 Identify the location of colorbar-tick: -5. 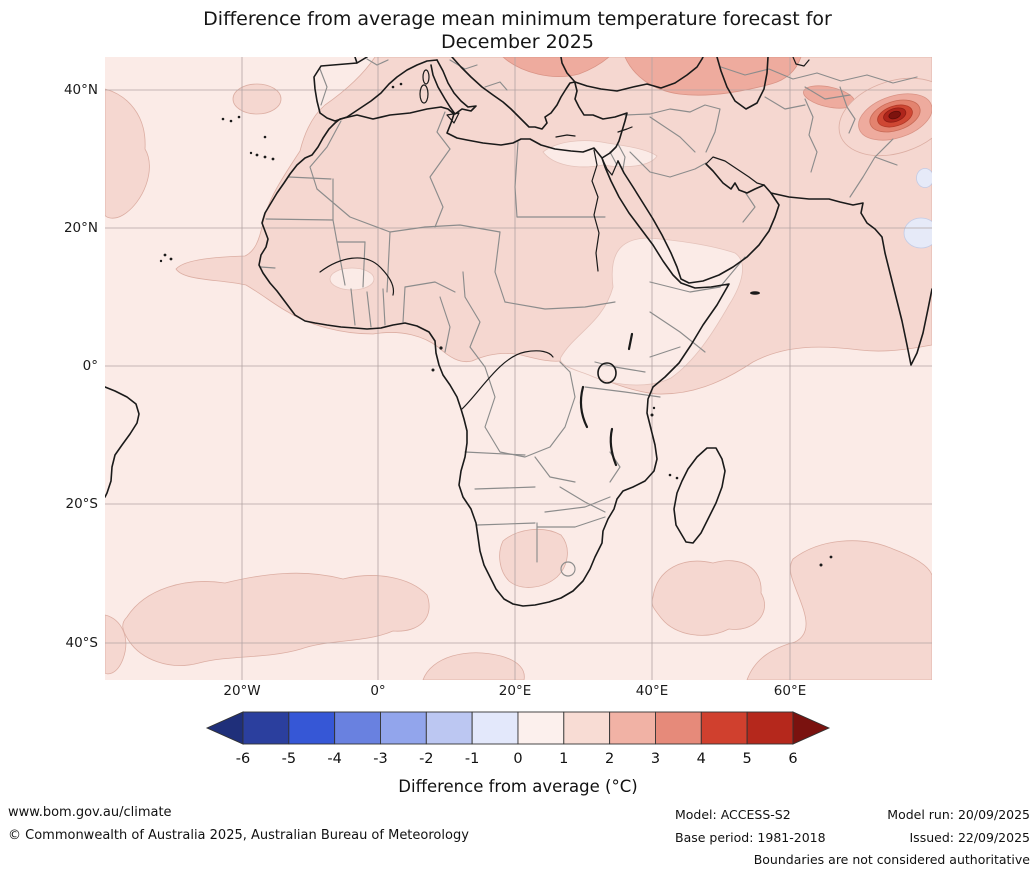
(289, 759).